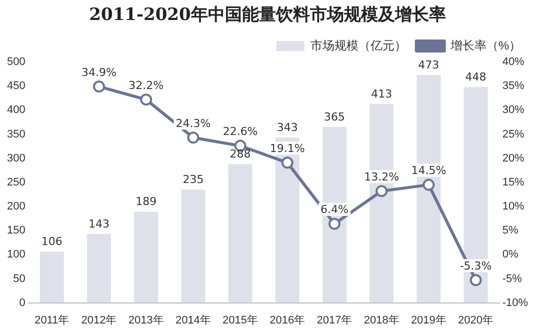 This screenshot has height=336, width=535. Describe the element at coordinates (334, 209) in the screenshot. I see `data-label: 6.4%` at that location.